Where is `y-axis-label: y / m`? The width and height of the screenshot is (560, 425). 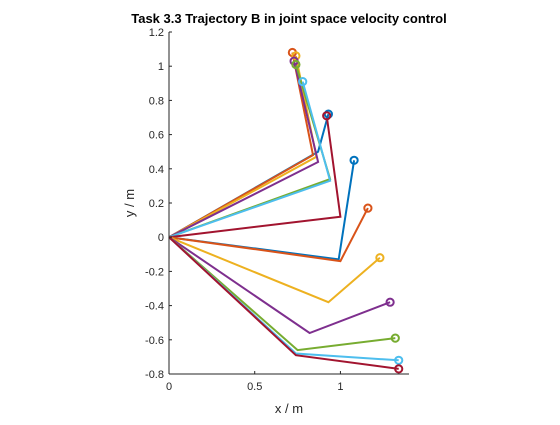
y-axis-label: y / m is located at coordinates (129, 203).